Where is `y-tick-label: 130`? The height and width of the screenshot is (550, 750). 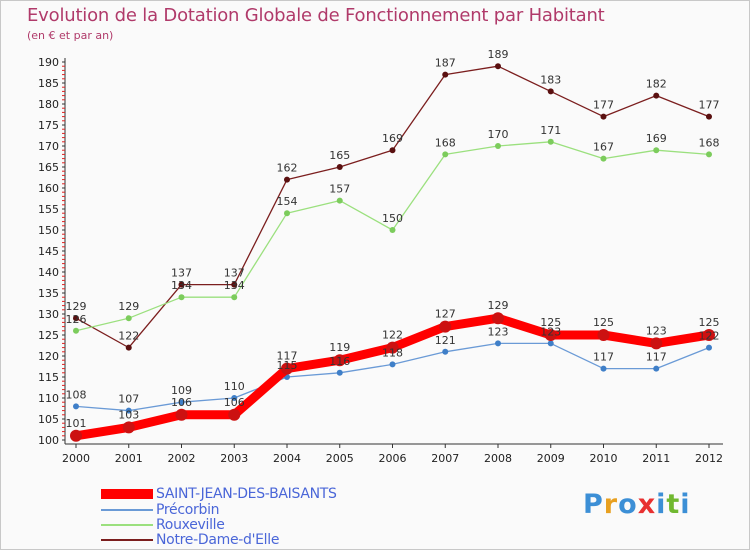
y-tick-label: 130 is located at coordinates (48, 314).